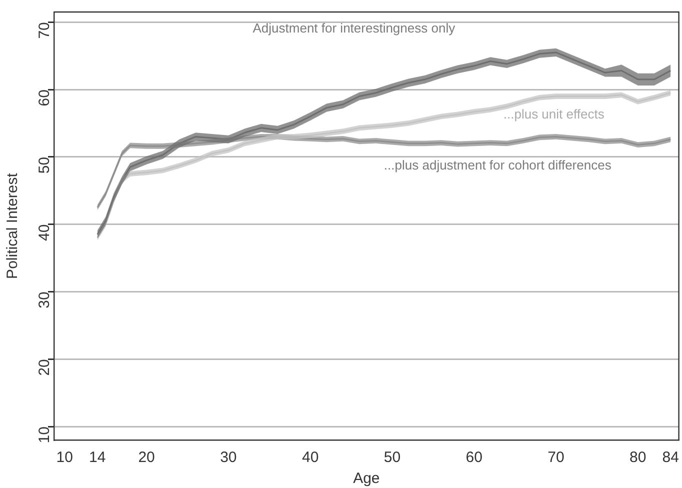 This screenshot has width=682, height=488. What do you see at coordinates (228, 457) in the screenshot?
I see `x-tick-label: 30` at bounding box center [228, 457].